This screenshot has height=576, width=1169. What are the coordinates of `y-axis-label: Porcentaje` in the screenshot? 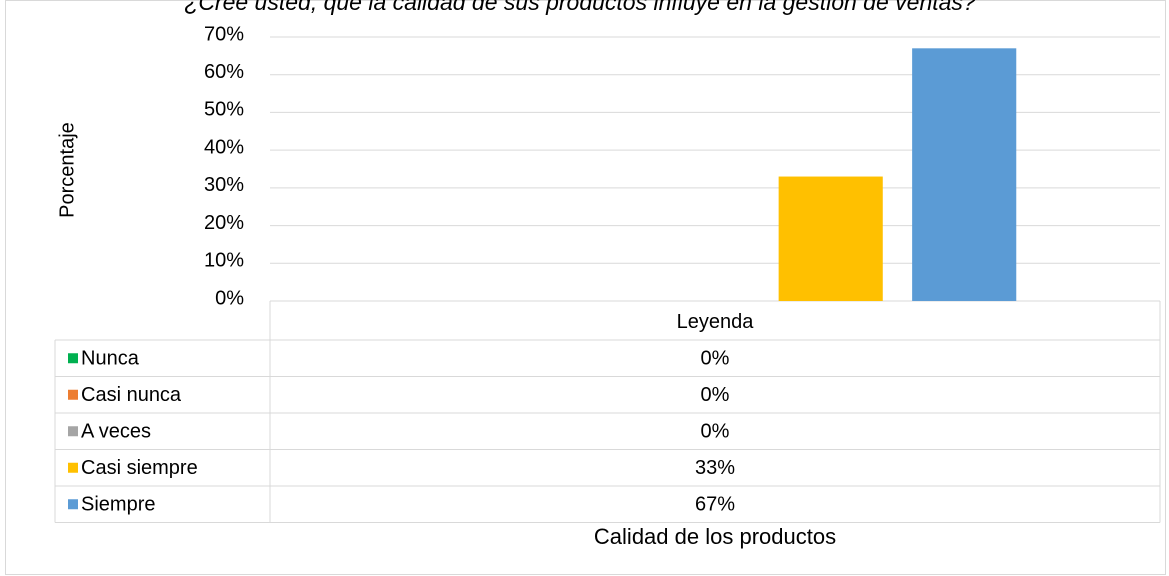 It's located at (67, 170).